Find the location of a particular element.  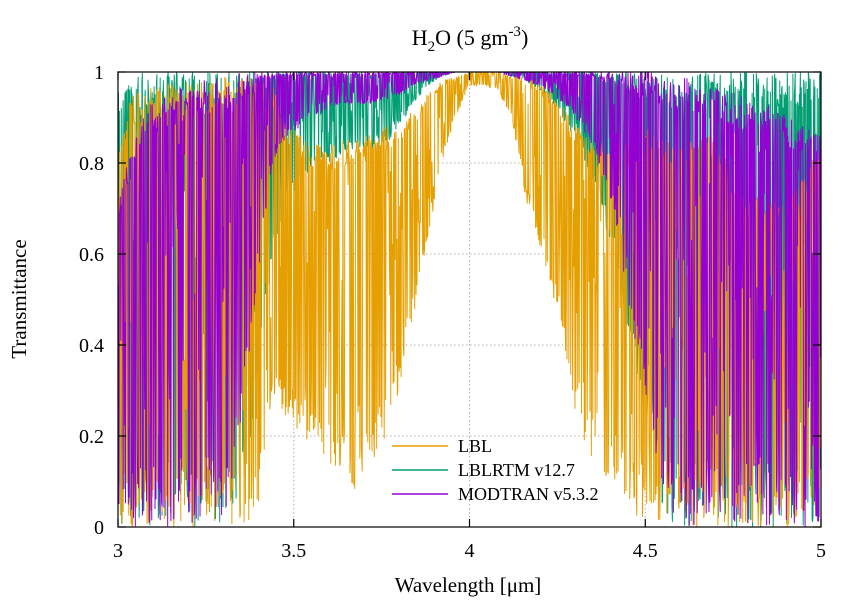

chart-title: H2O (5 gm-3) is located at coordinates (470, 39).